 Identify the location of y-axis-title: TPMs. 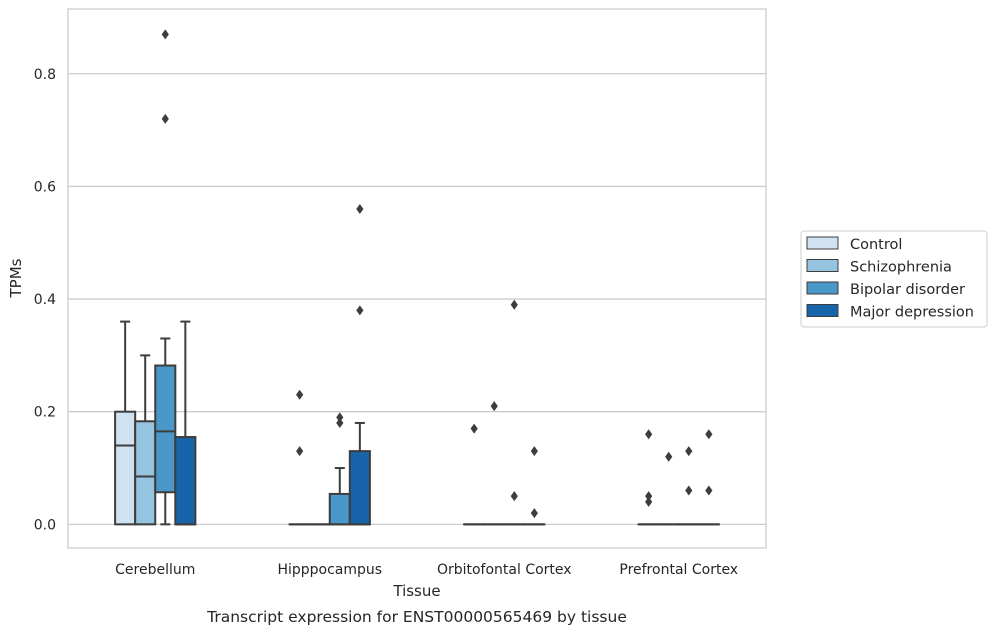
(16, 278).